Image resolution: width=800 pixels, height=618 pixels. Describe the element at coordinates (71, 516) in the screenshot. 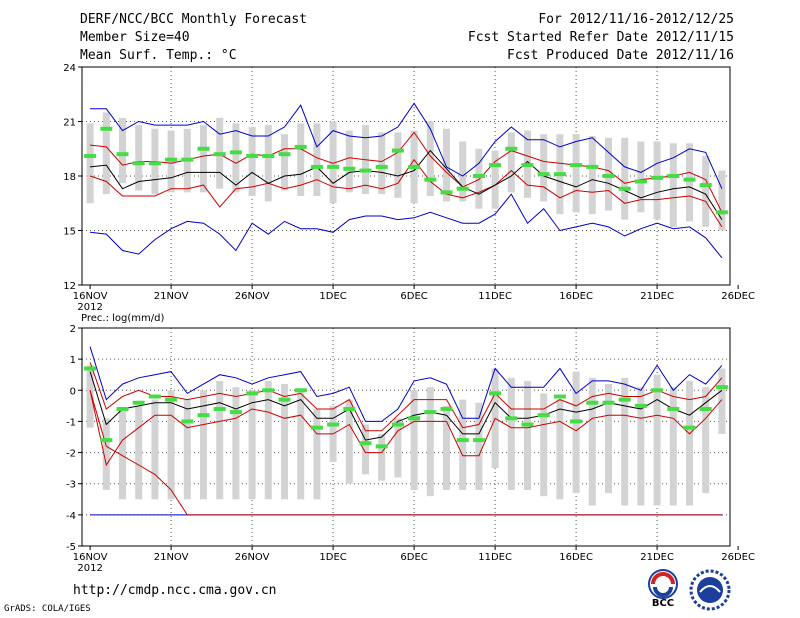

I see `prec-ytick-label: -4` at that location.